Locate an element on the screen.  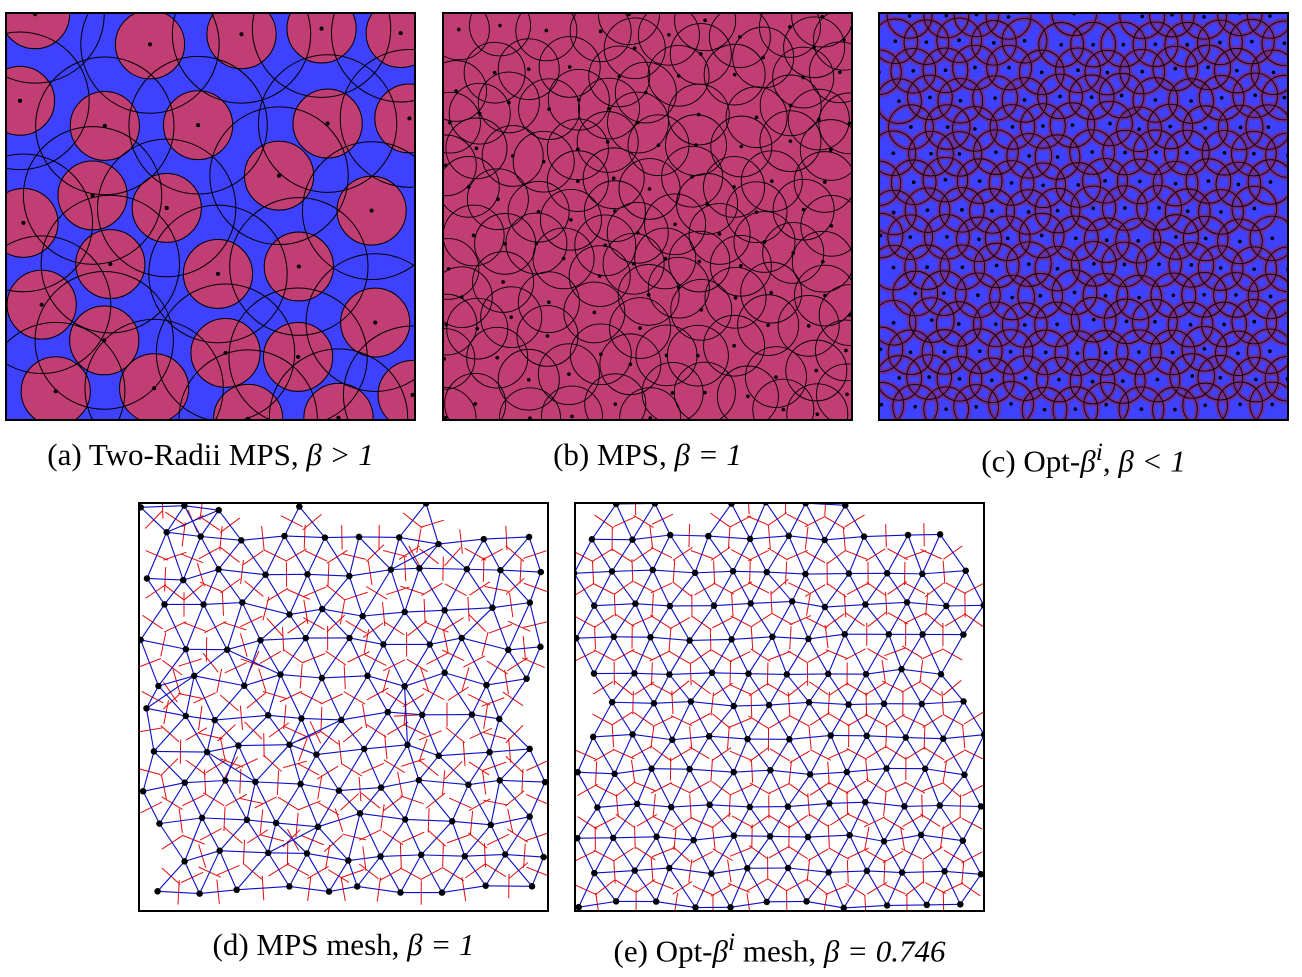
small-disk is located at coordinates (241, 41).